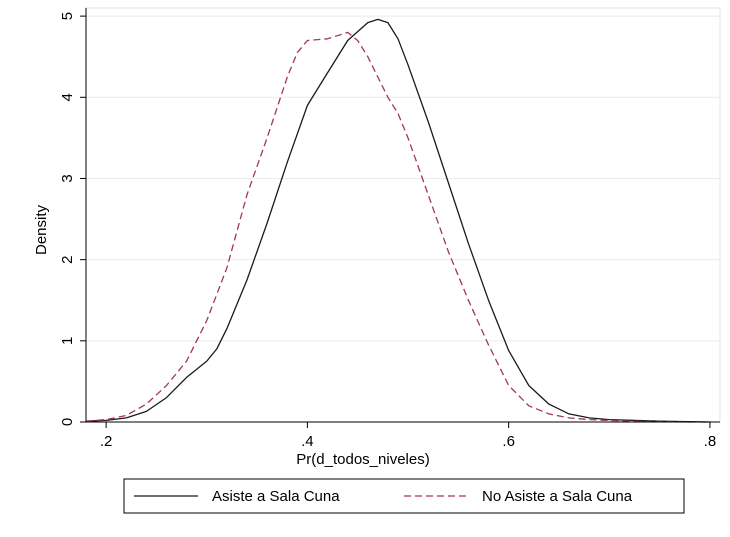 Image resolution: width=730 pixels, height=537 pixels. What do you see at coordinates (67, 178) in the screenshot?
I see `y-tick-label: 3` at bounding box center [67, 178].